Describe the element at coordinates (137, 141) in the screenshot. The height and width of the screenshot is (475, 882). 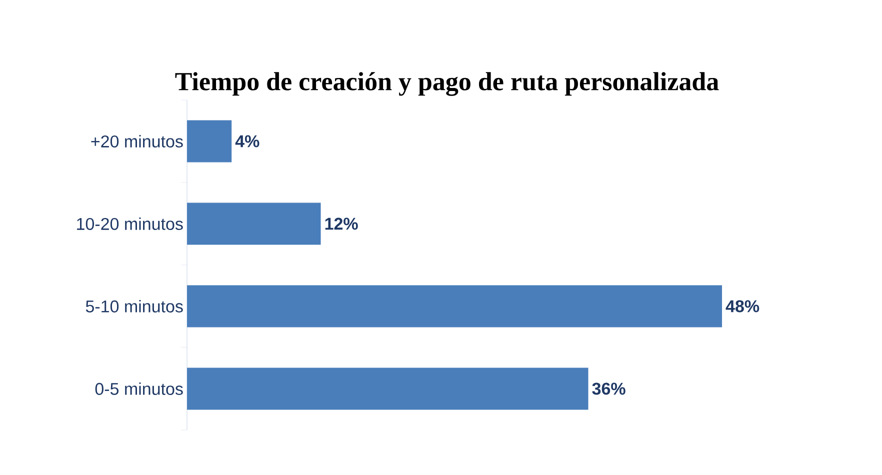
I see `y-tick-label: +20 minutos` at that location.